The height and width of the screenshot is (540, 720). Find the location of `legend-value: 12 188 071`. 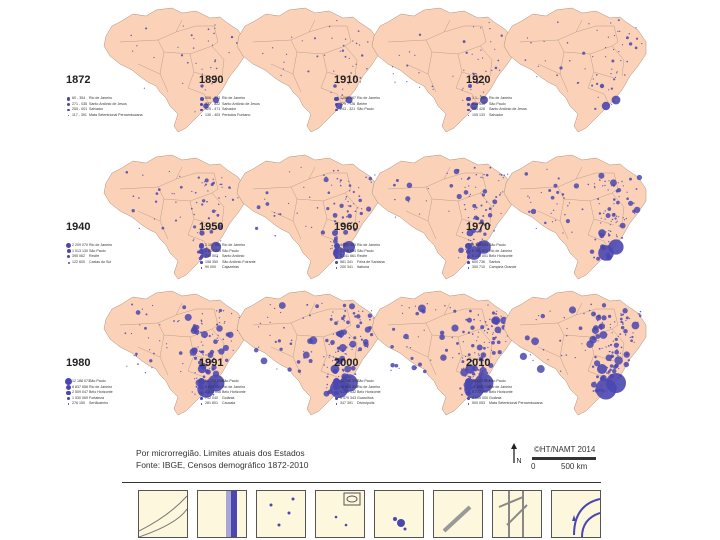

legend-value: 12 188 071 is located at coordinates (81, 381).